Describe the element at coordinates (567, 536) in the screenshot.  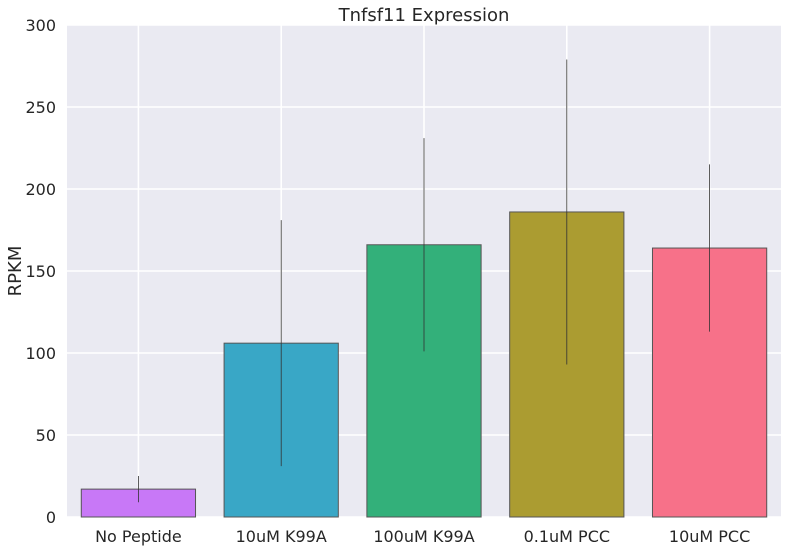
I see `x-tick-label: 0.1uM PCC` at that location.